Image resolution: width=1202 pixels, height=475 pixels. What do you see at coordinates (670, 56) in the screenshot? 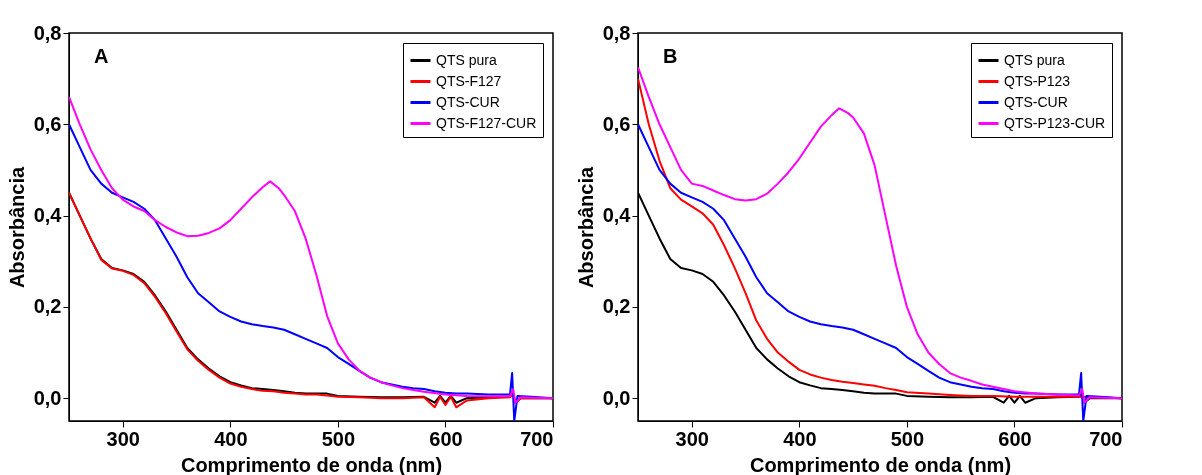
I see `annotation: B` at bounding box center [670, 56].